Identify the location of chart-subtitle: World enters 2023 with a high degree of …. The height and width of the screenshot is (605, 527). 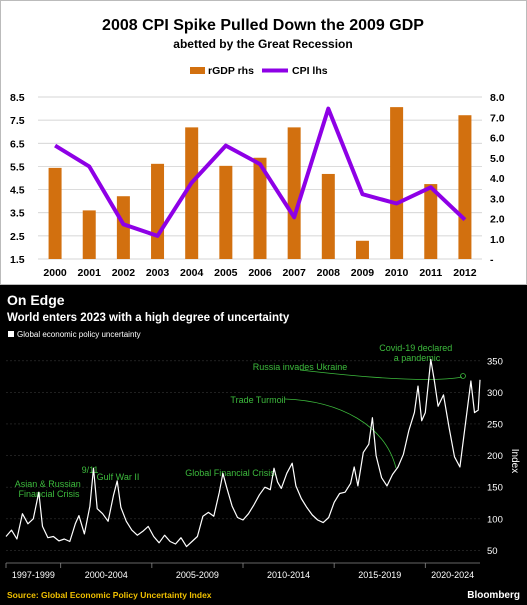
(148, 318).